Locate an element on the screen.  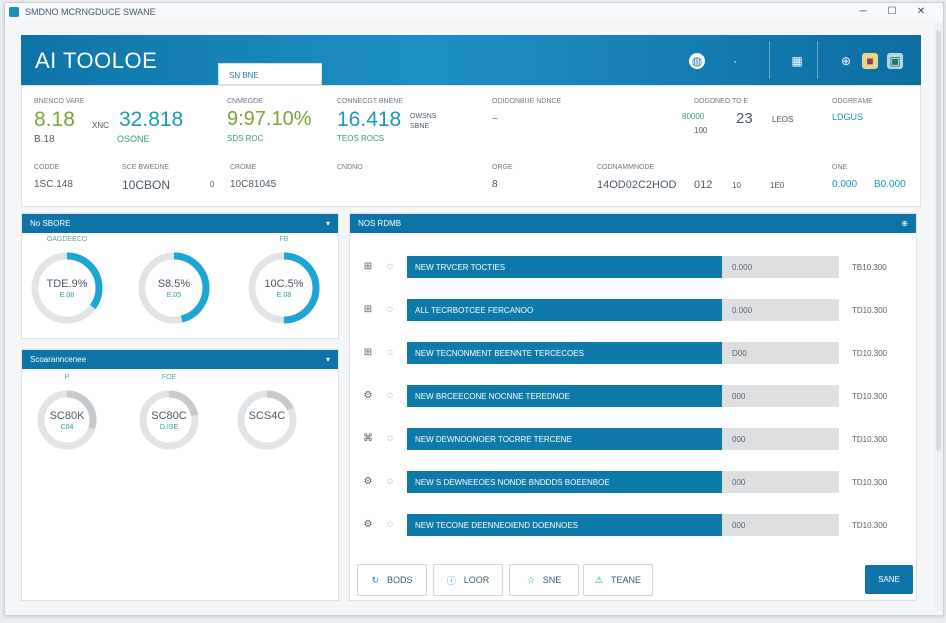
stat-value: 16.418 is located at coordinates (369, 119).